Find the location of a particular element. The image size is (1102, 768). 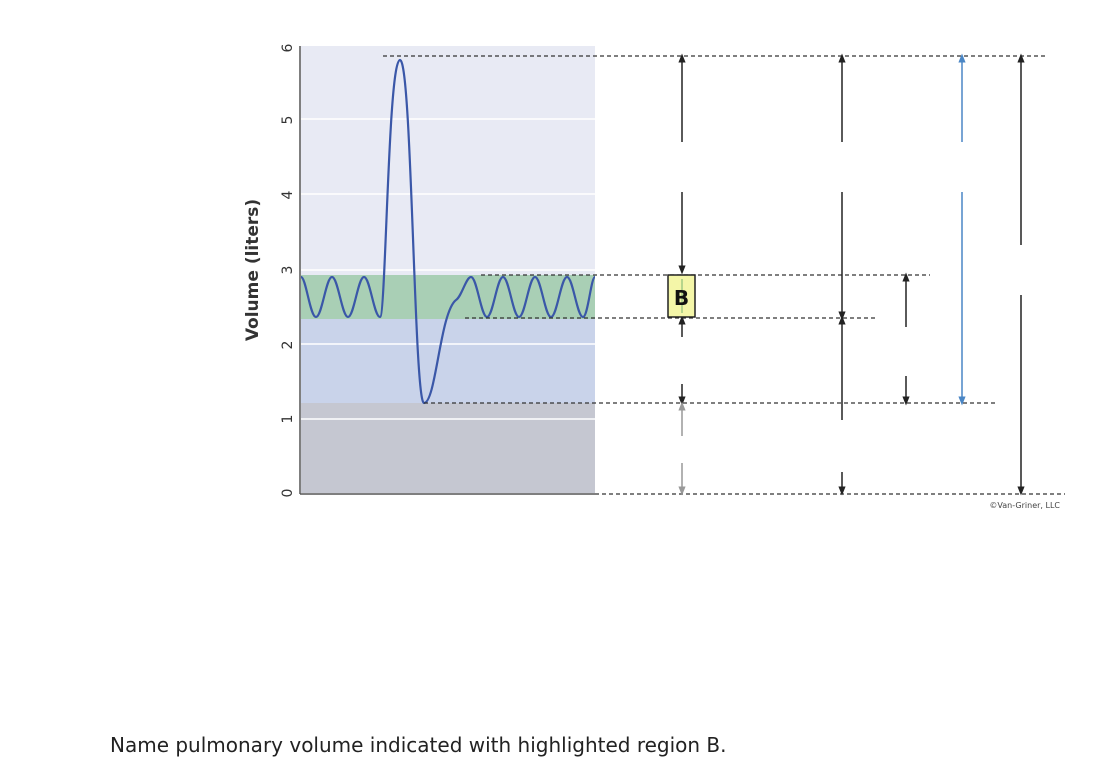

highlight-label-b: B is located at coordinates (681, 298).